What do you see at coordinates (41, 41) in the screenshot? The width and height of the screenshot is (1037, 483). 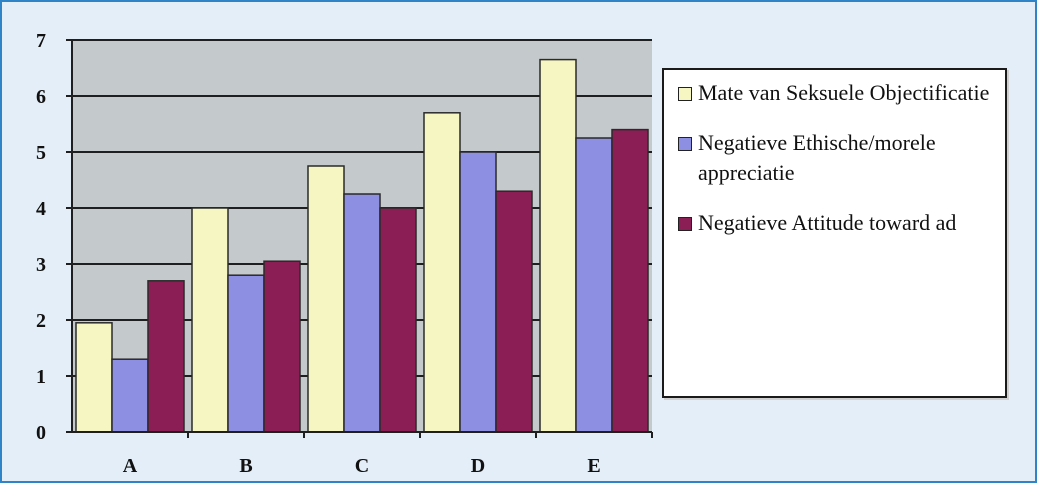 I see `y-tick-label-7: 7` at bounding box center [41, 41].